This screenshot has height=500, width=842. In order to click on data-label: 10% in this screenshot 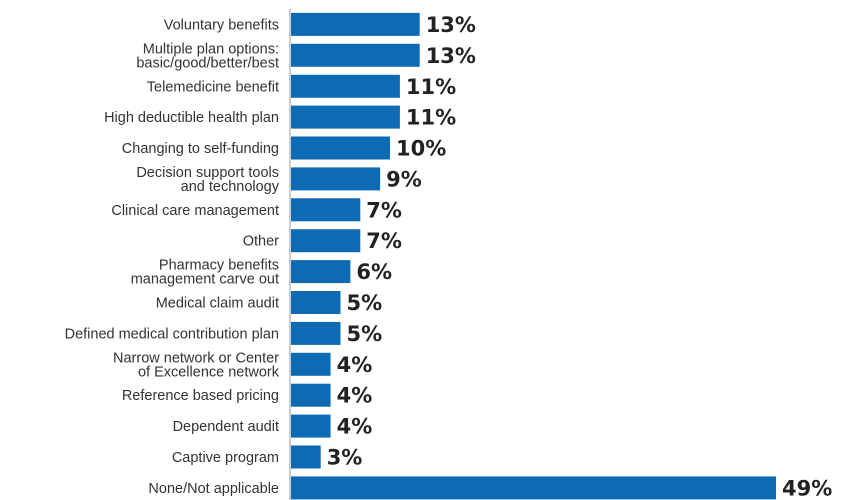, I will do `click(421, 149)`.